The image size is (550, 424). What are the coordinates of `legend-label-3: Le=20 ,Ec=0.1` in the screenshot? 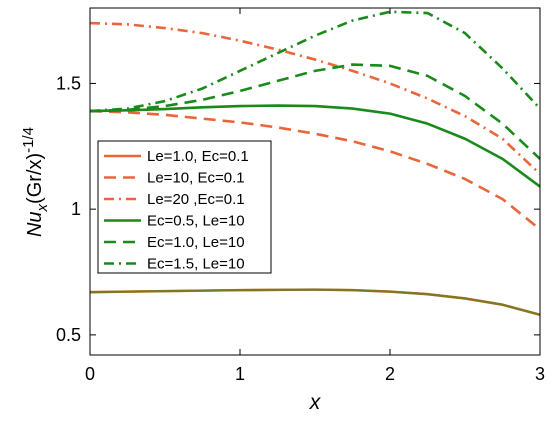 It's located at (196, 199).